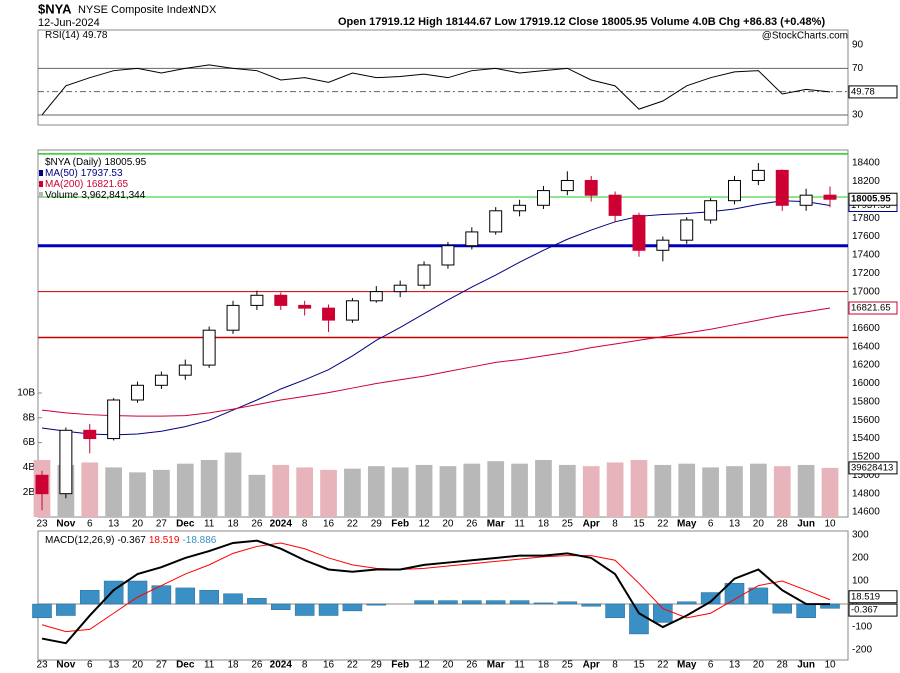  Describe the element at coordinates (162, 665) in the screenshot. I see `x-tick-label: 27` at that location.